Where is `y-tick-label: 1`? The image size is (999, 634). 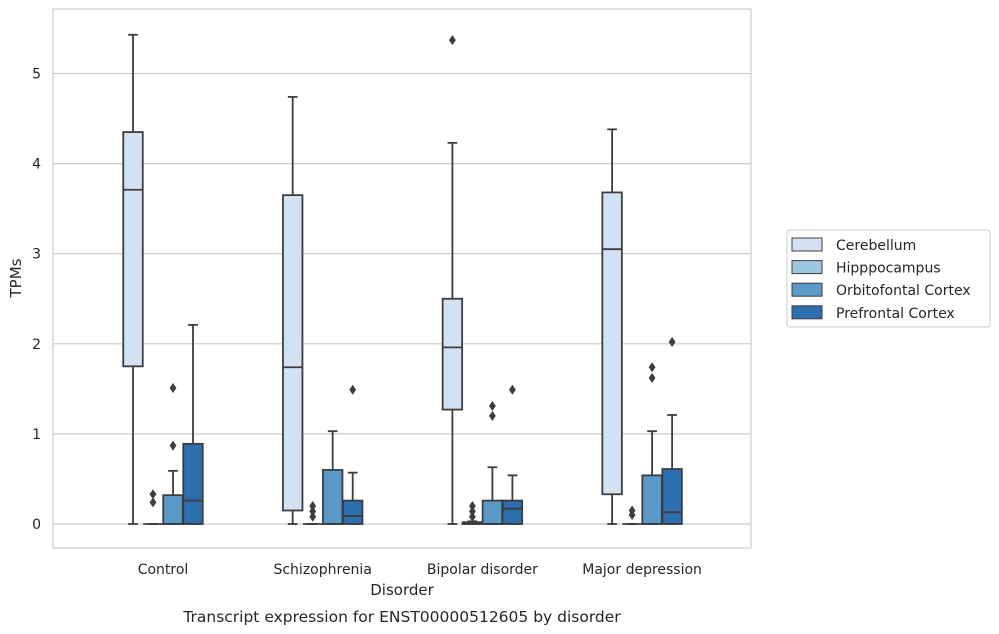
y-tick-label: 1 is located at coordinates (36, 435).